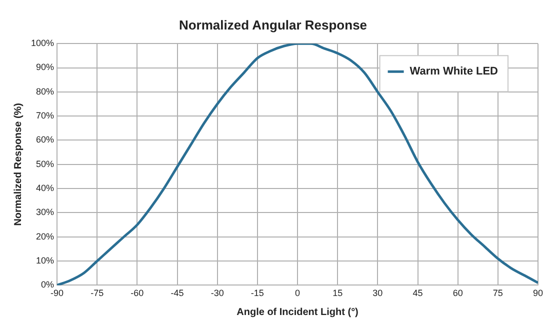 The image size is (560, 330). What do you see at coordinates (45, 212) in the screenshot?
I see `y-tick-label: 30%` at bounding box center [45, 212].